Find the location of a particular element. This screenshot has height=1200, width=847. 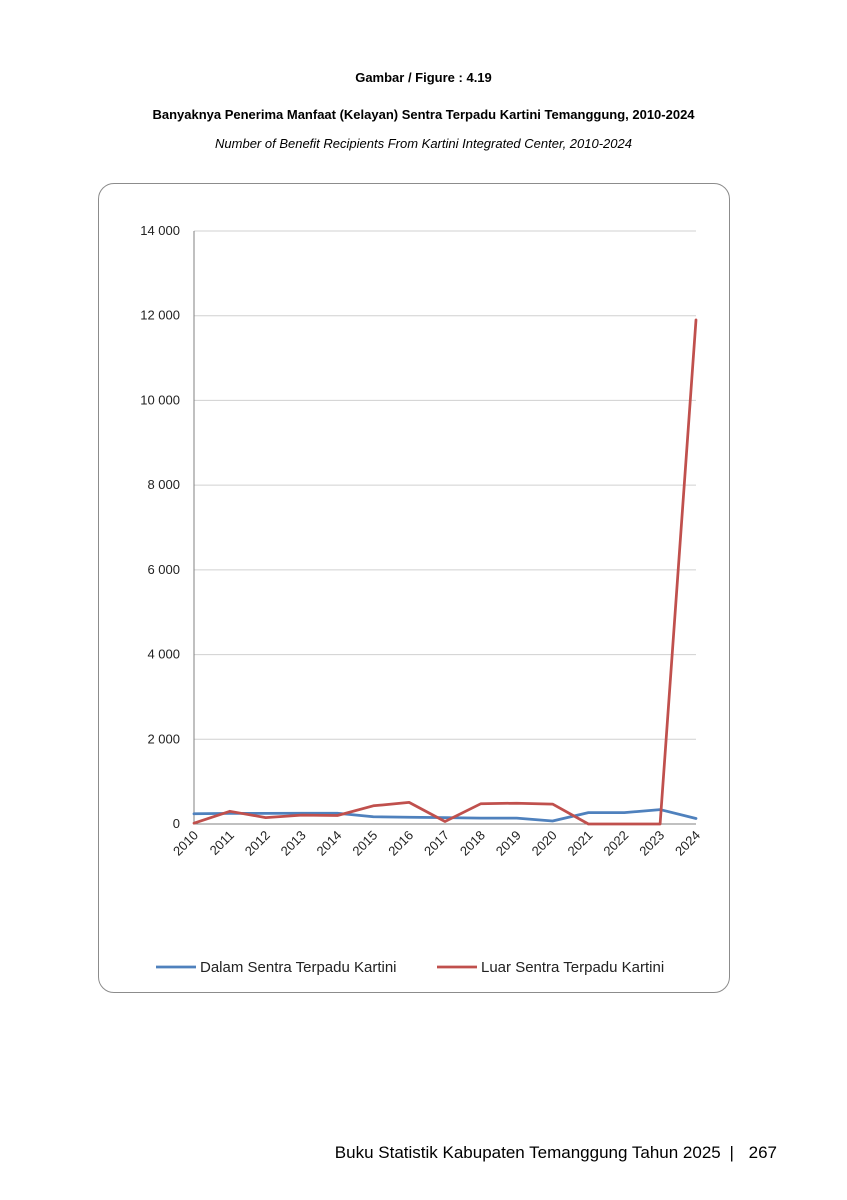

x-tick-label: 2012 is located at coordinates (257, 843).